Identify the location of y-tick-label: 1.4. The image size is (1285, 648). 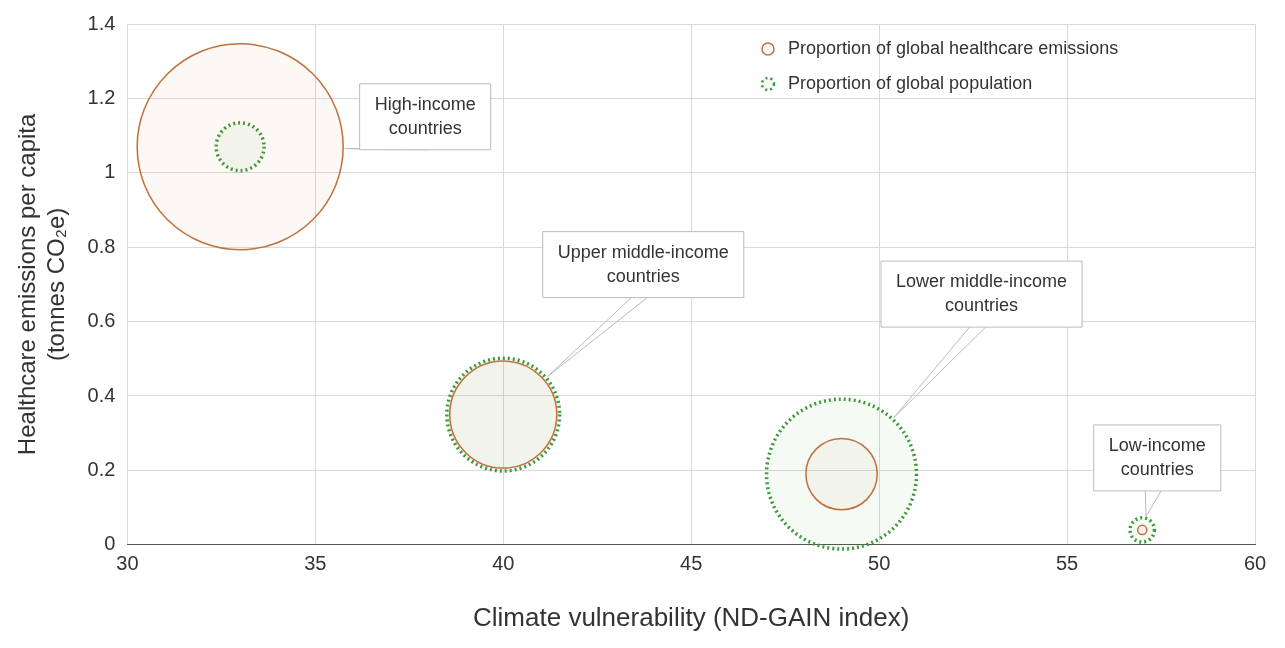
(101, 22).